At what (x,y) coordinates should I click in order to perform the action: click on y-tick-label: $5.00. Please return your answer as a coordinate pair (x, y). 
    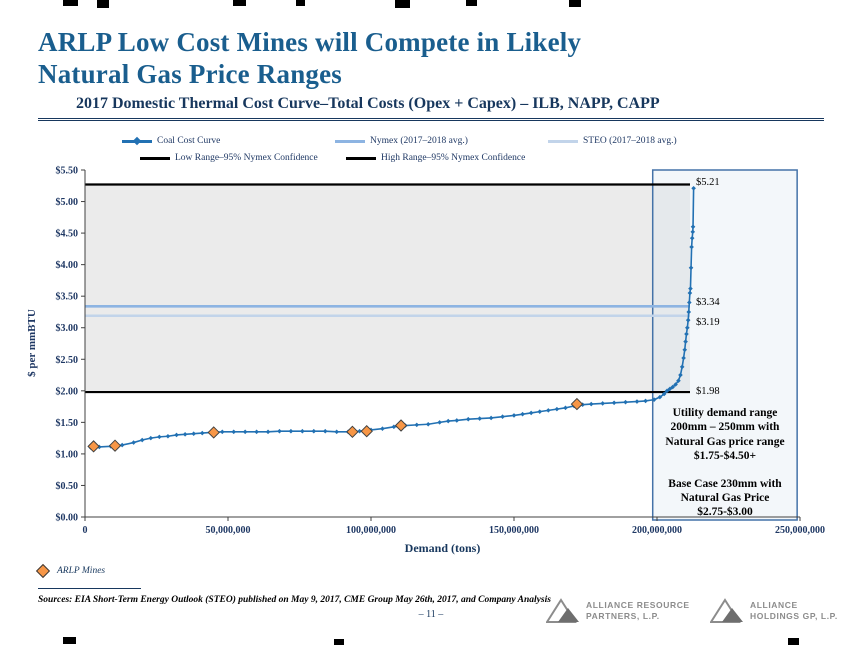
    Looking at the image, I should click on (67, 202).